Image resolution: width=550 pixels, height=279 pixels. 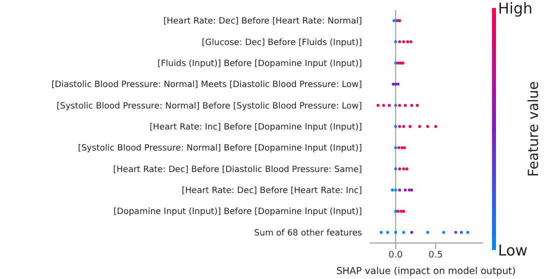 I want to click on y-tick-label: [Systolic Blood Pressure: Normal] Before [Systolic Blood Pressure: Low], so click(x=209, y=106).